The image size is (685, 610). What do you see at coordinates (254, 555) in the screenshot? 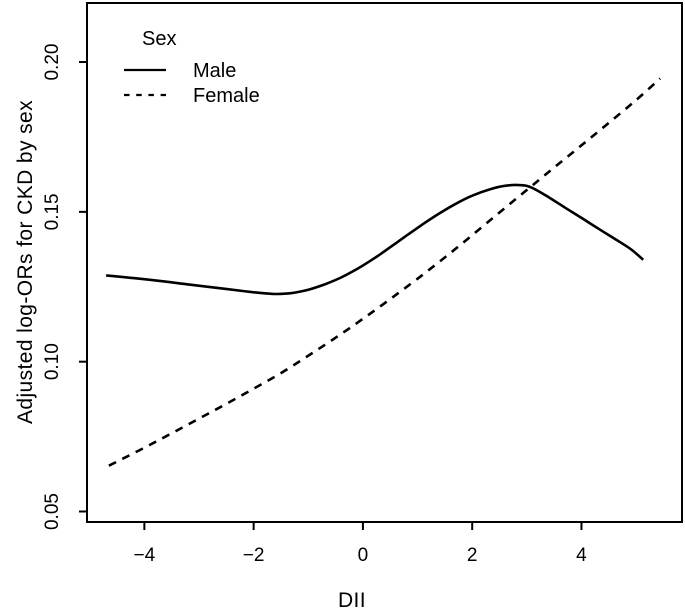
I see `x-tick-label: −2` at bounding box center [254, 555].